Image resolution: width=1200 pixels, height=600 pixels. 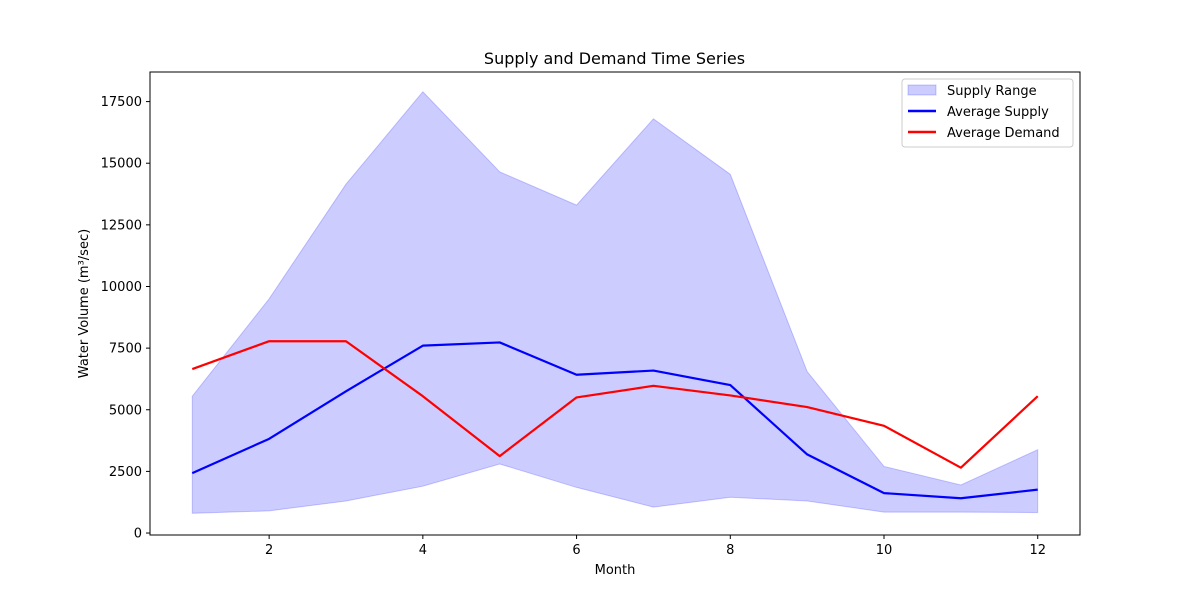 I want to click on x-tick-label: 8, so click(x=730, y=550).